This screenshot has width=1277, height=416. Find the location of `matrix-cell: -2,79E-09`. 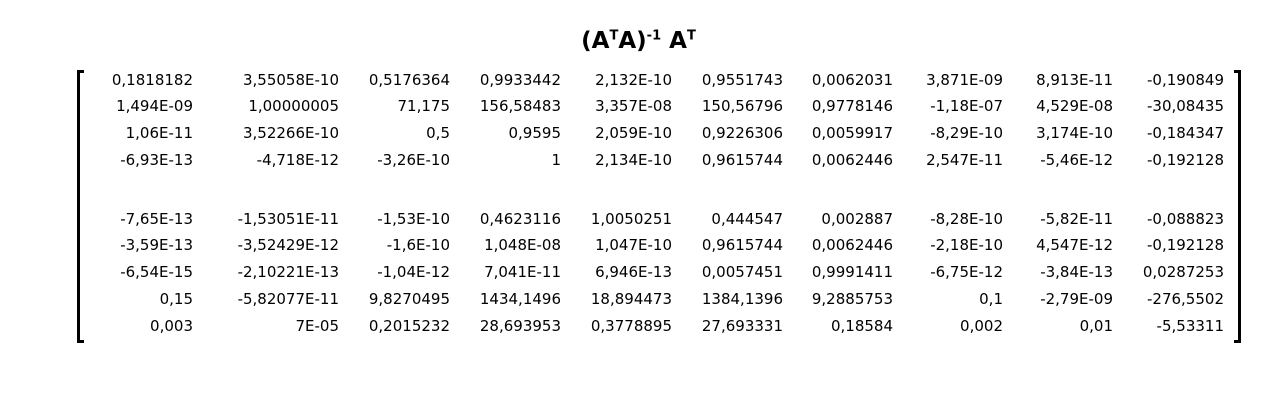

matrix-cell: -2,79E-09 is located at coordinates (1076, 299).